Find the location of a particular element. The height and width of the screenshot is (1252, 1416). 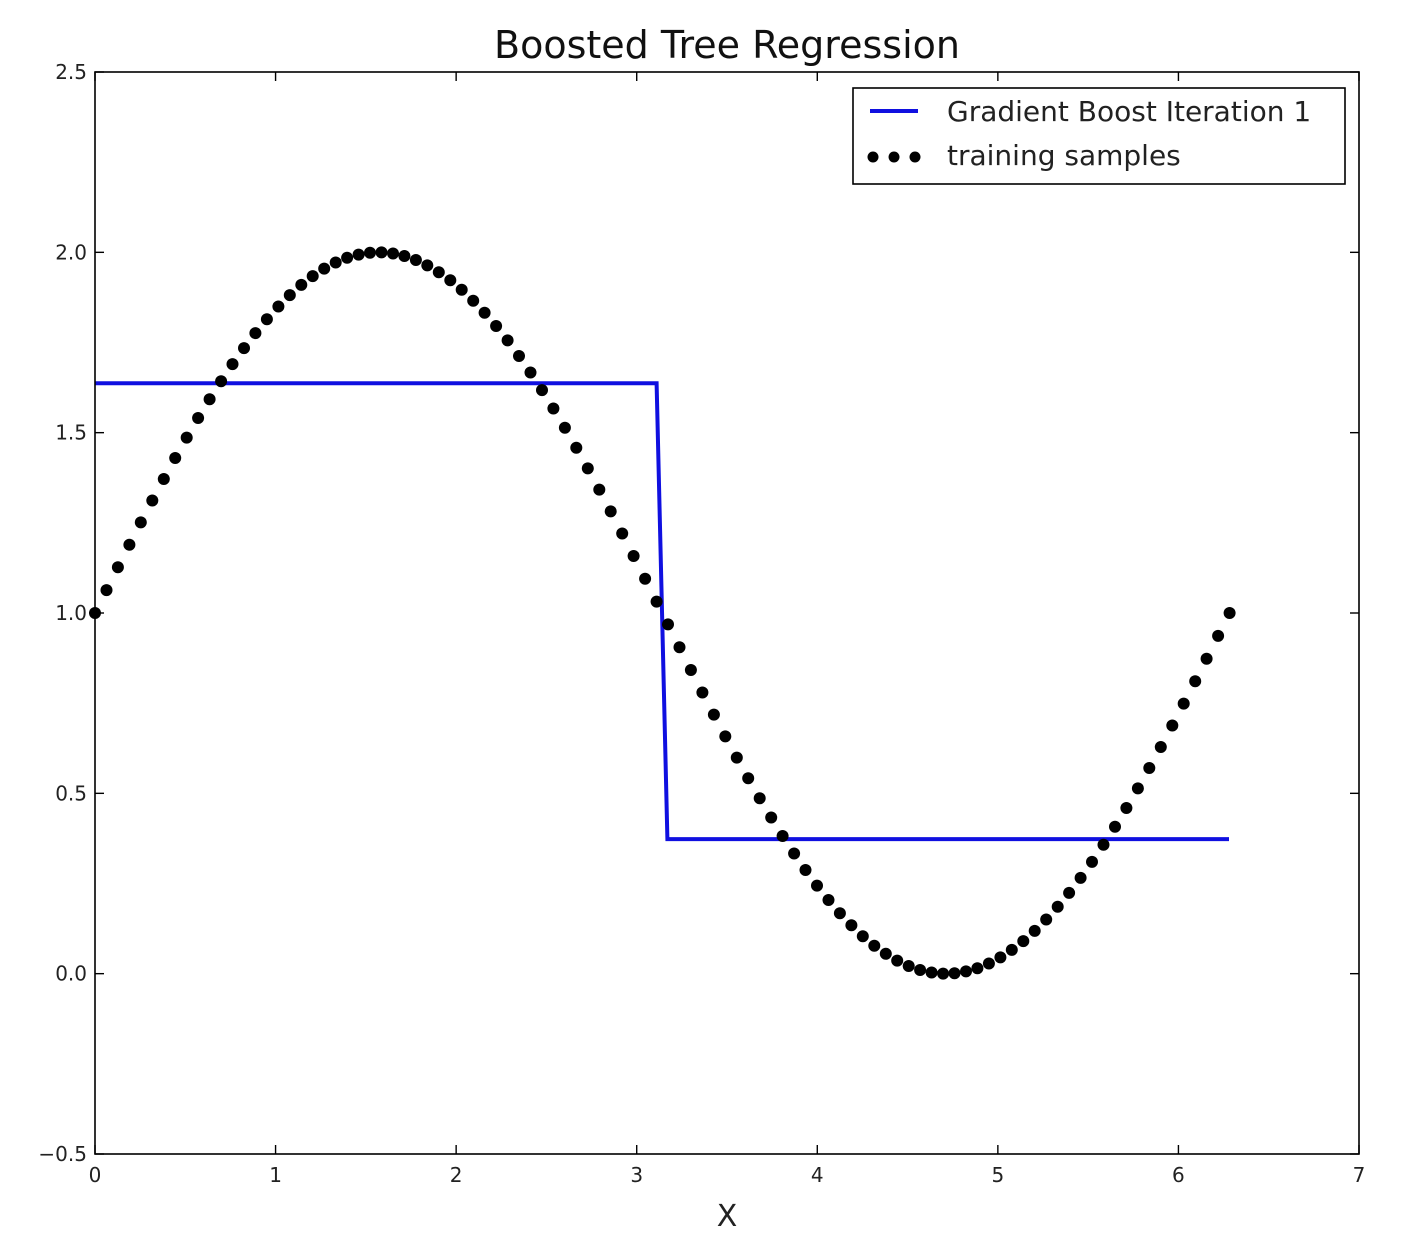

chart-title: Boosted Tree Regression is located at coordinates (727, 45).